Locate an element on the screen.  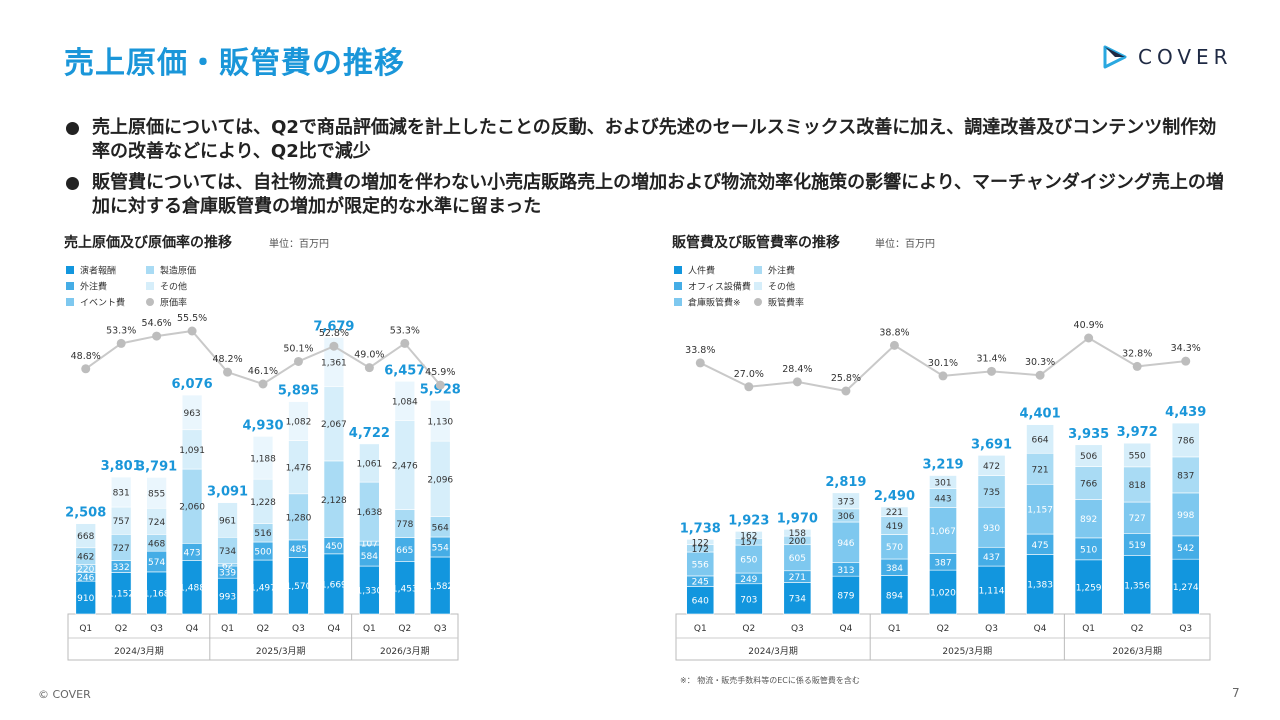
bar-value-label: 1,259 is located at coordinates (1089, 588).